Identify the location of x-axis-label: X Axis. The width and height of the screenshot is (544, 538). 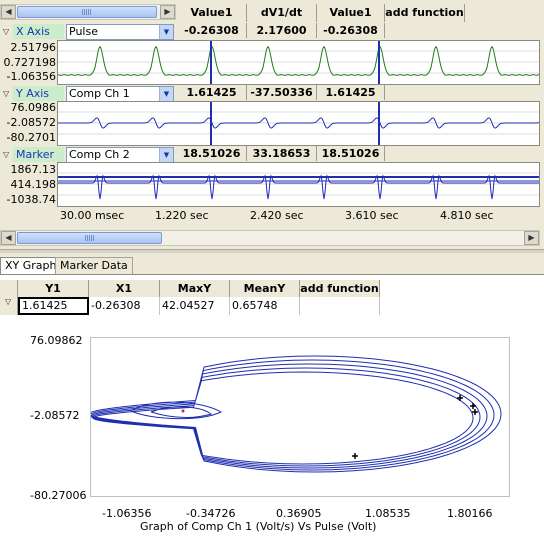
(38, 31).